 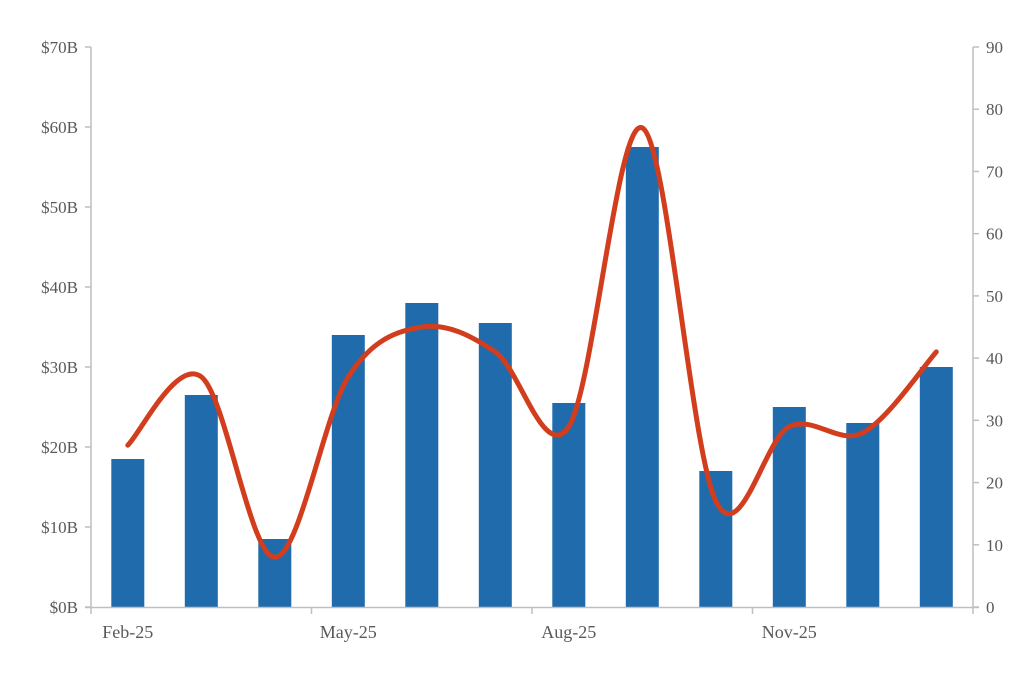 I want to click on left-axis-tick-label: $70B, so click(x=59, y=47).